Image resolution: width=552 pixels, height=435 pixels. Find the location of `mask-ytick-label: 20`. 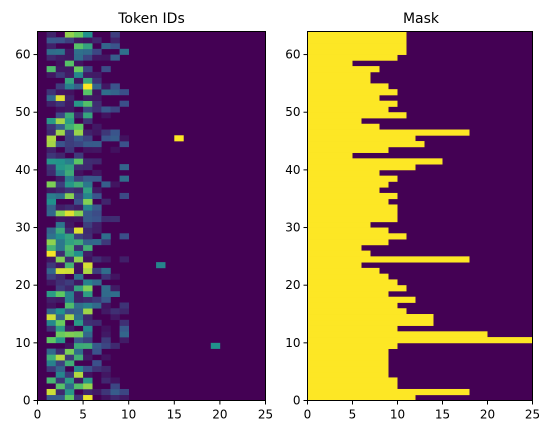

mask-ytick-label: 20 is located at coordinates (292, 285).